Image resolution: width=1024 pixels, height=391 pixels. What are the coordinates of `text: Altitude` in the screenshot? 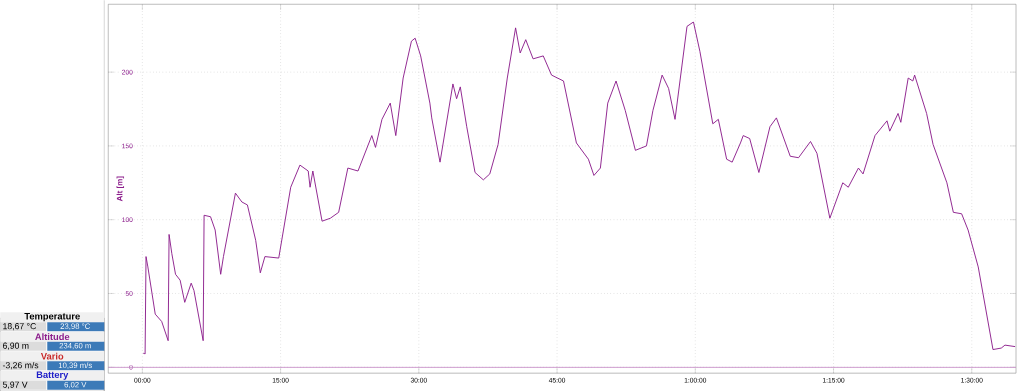 It's located at (52, 336).